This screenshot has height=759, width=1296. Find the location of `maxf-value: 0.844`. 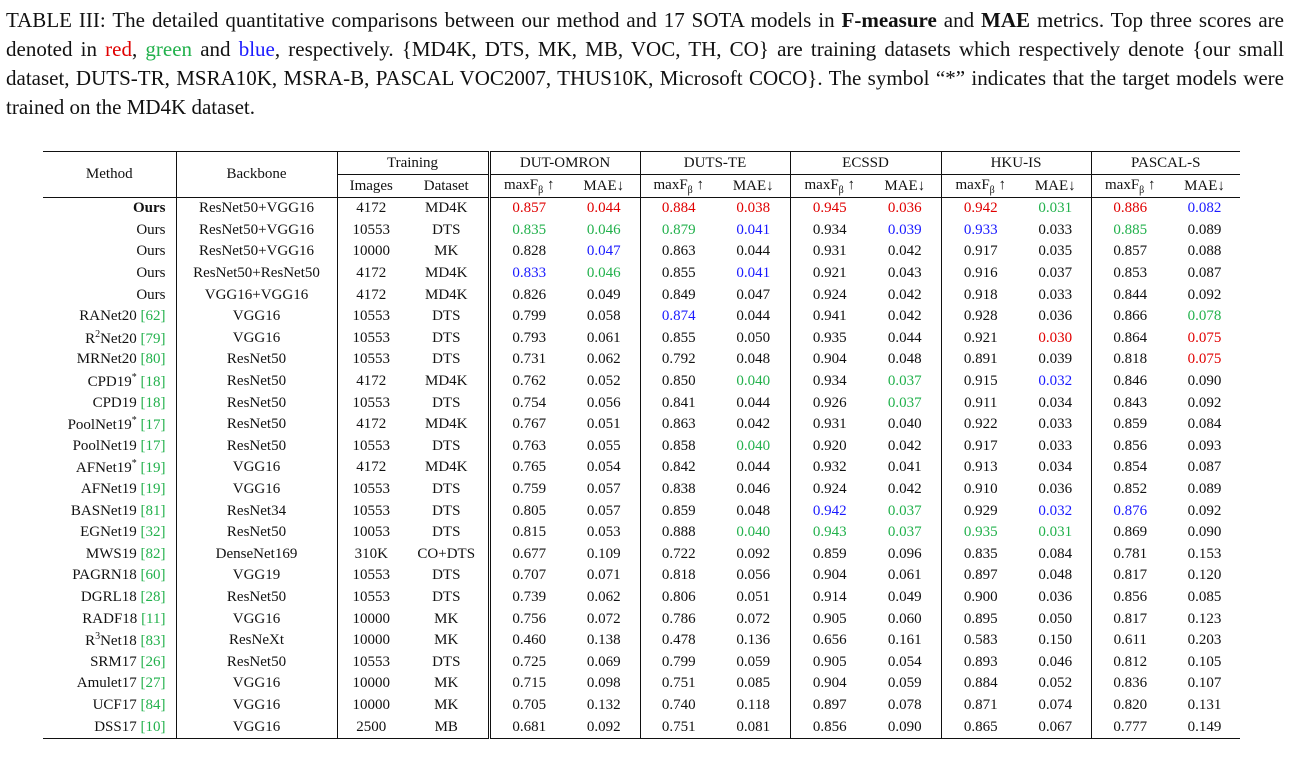

maxf-value: 0.844 is located at coordinates (1130, 294).